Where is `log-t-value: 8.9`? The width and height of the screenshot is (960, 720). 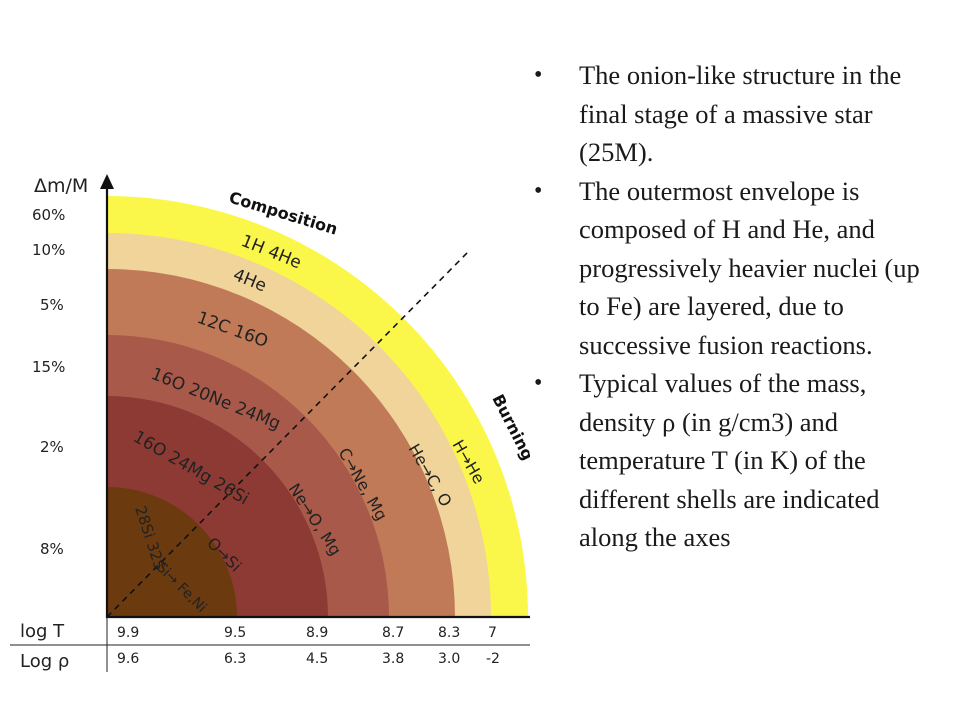
log-t-value: 8.9 is located at coordinates (317, 633).